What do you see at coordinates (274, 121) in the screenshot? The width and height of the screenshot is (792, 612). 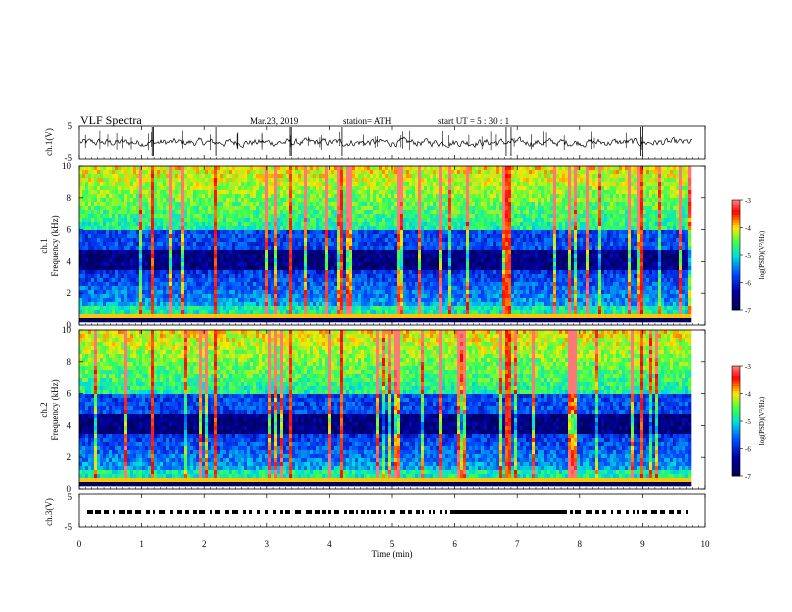 I see `date-label: Mar.23, 2019` at bounding box center [274, 121].